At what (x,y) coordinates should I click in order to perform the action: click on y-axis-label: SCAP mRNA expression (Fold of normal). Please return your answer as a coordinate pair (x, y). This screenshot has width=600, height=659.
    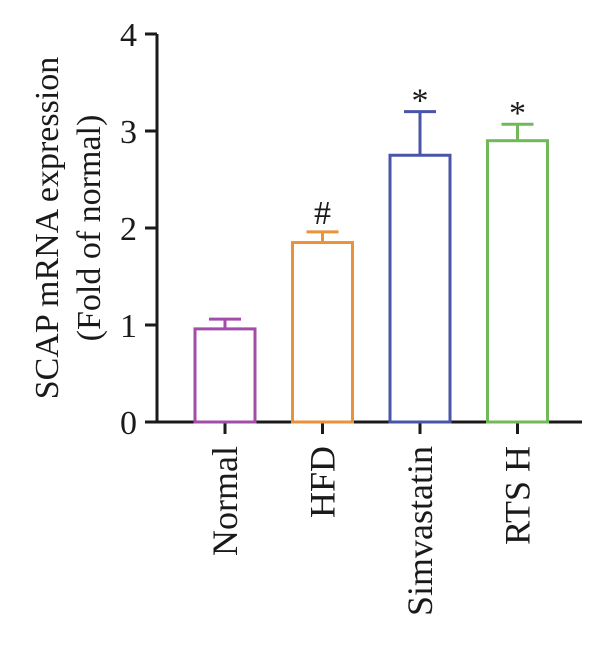
    Looking at the image, I should click on (68, 228).